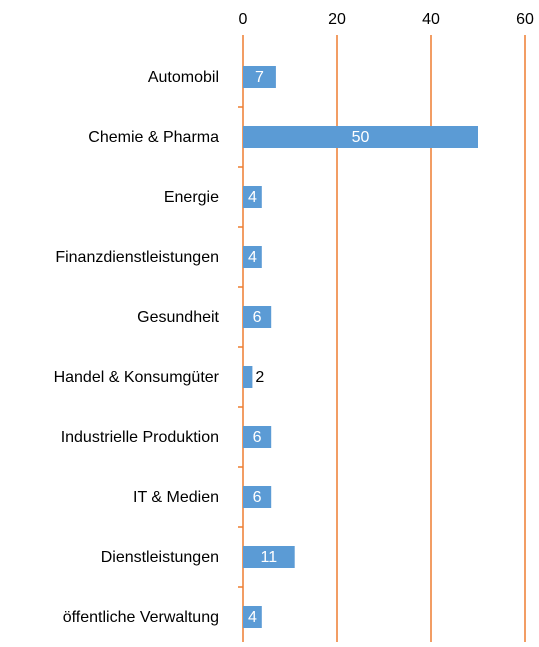 This screenshot has height=647, width=539. I want to click on value-label: 7, so click(259, 77).